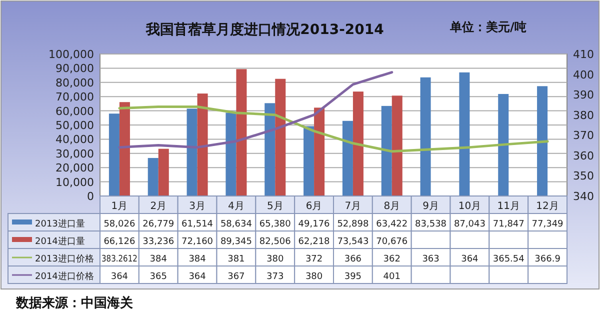  I want to click on data-label: 401, so click(391, 277).